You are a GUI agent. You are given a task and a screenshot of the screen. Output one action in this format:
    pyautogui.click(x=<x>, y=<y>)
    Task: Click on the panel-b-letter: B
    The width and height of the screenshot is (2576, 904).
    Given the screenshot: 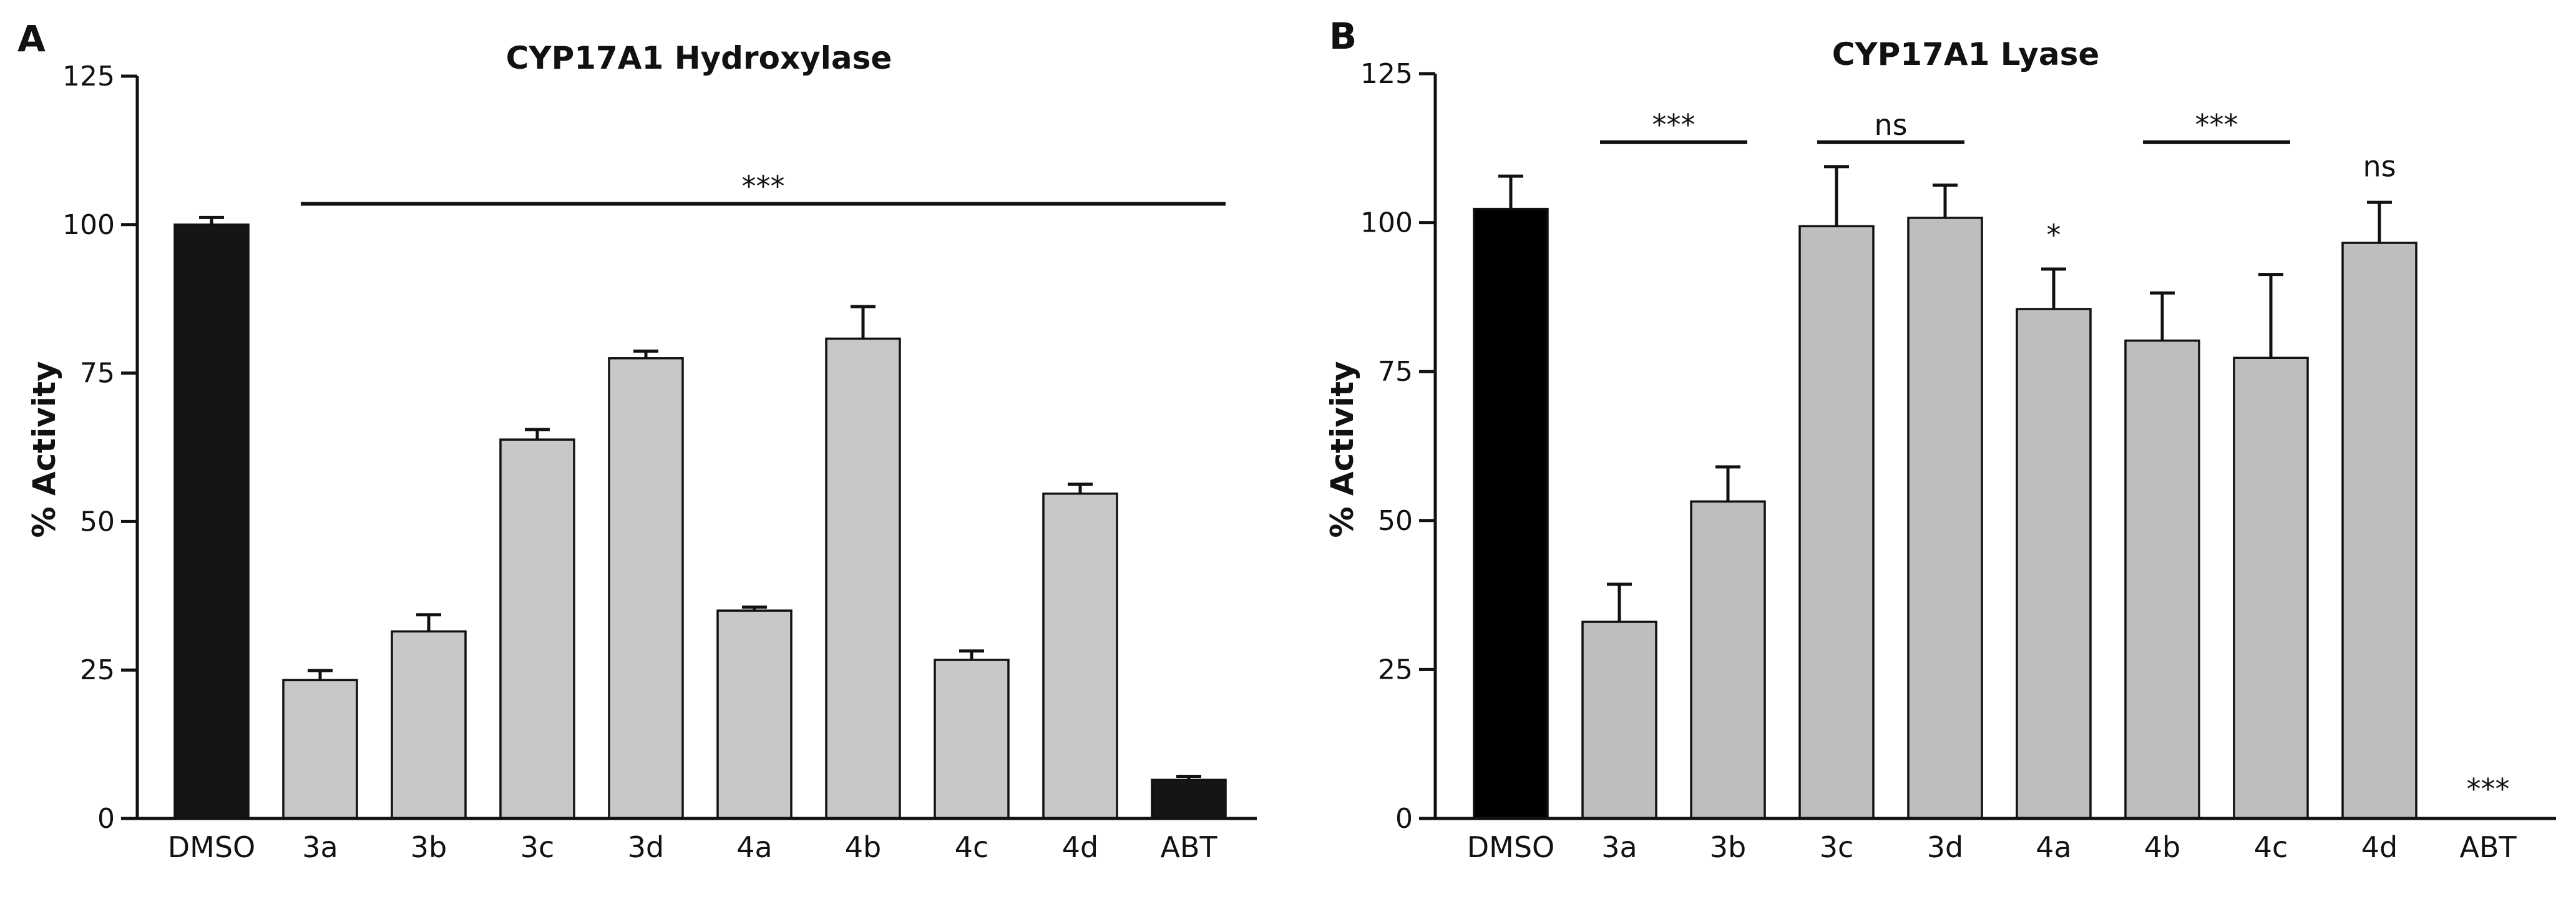 What is the action you would take?
    pyautogui.click(x=1343, y=36)
    